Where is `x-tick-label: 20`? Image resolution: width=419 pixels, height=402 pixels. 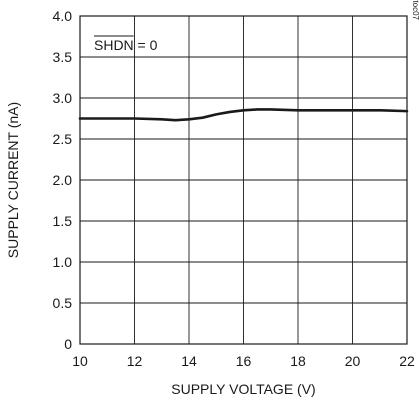 x-tick-label: 20 is located at coordinates (353, 361).